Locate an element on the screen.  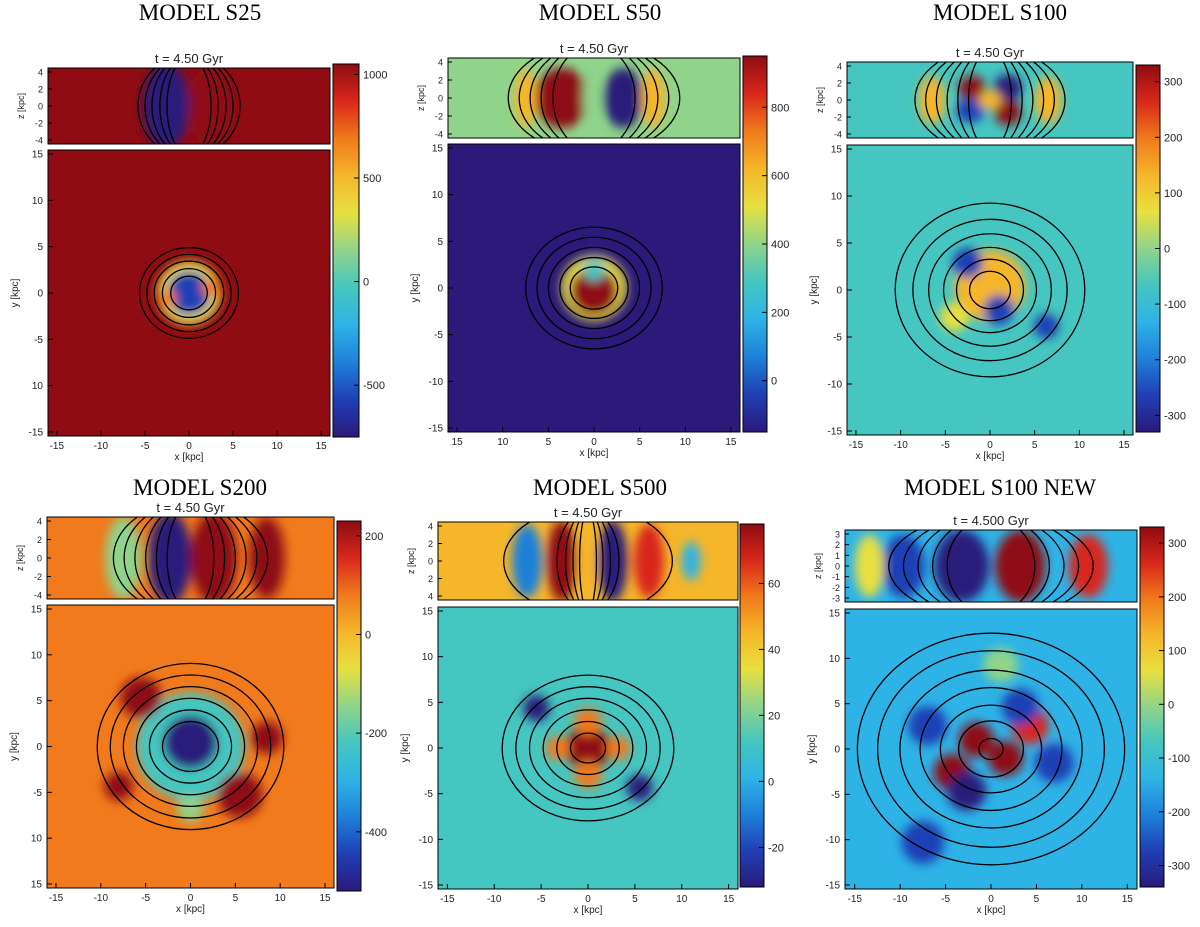
colorbar-tick-label: -300 is located at coordinates (1175, 416).